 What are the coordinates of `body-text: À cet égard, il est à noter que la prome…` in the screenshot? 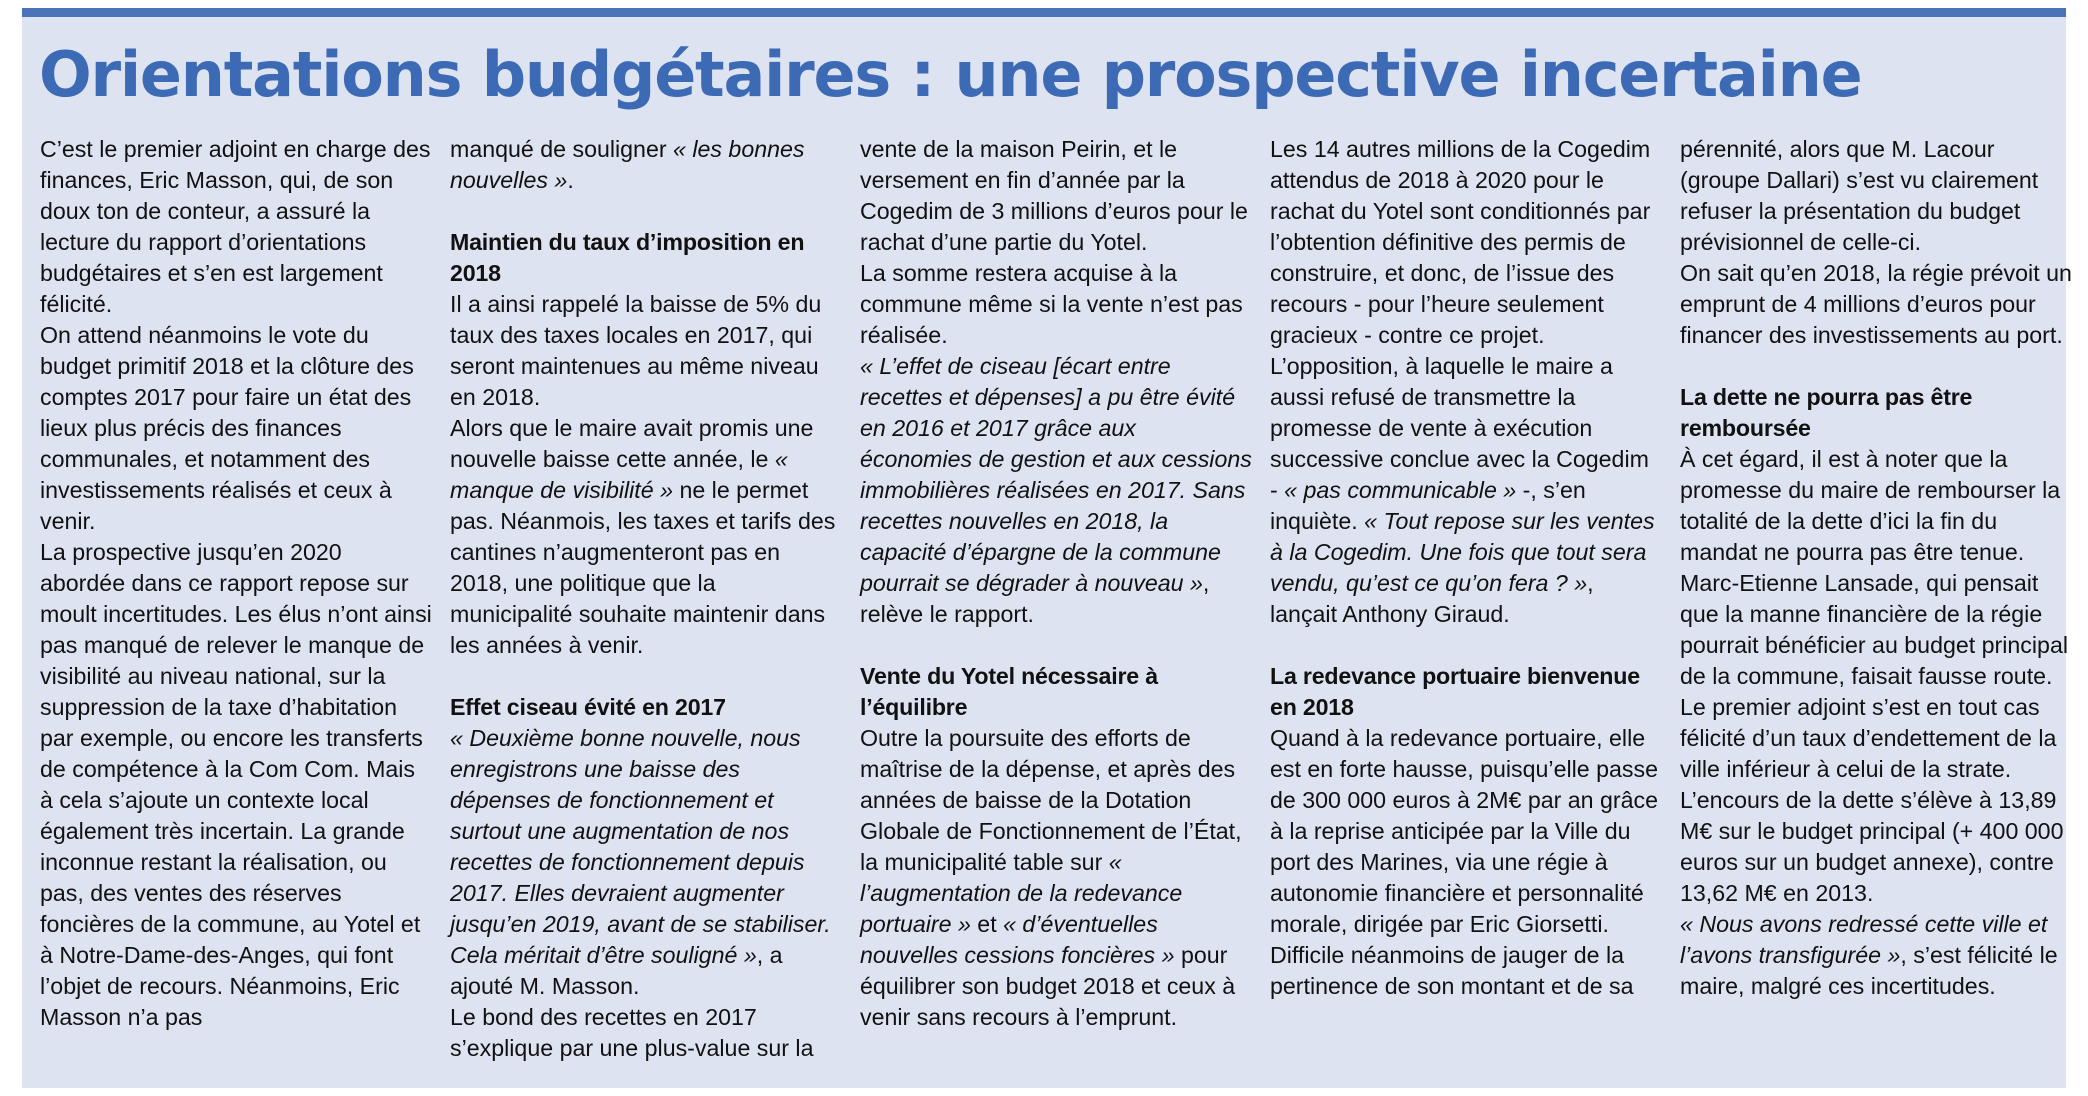 It's located at (1874, 567).